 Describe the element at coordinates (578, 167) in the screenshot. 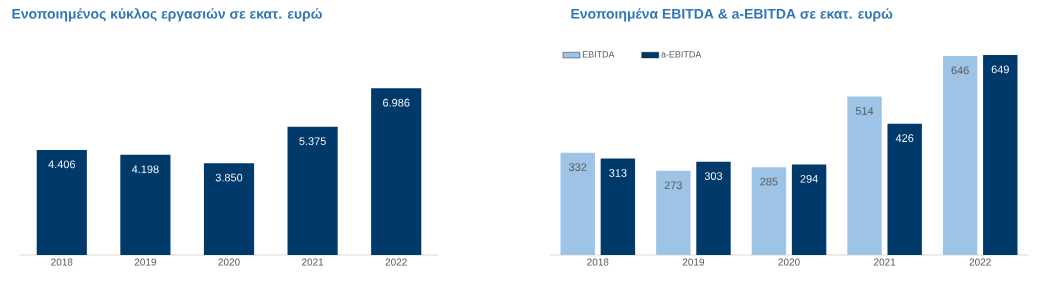

I see `data-label: 332` at that location.